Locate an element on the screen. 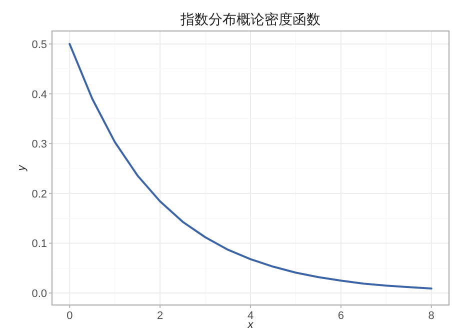  x-tick-label: 4 is located at coordinates (250, 316).